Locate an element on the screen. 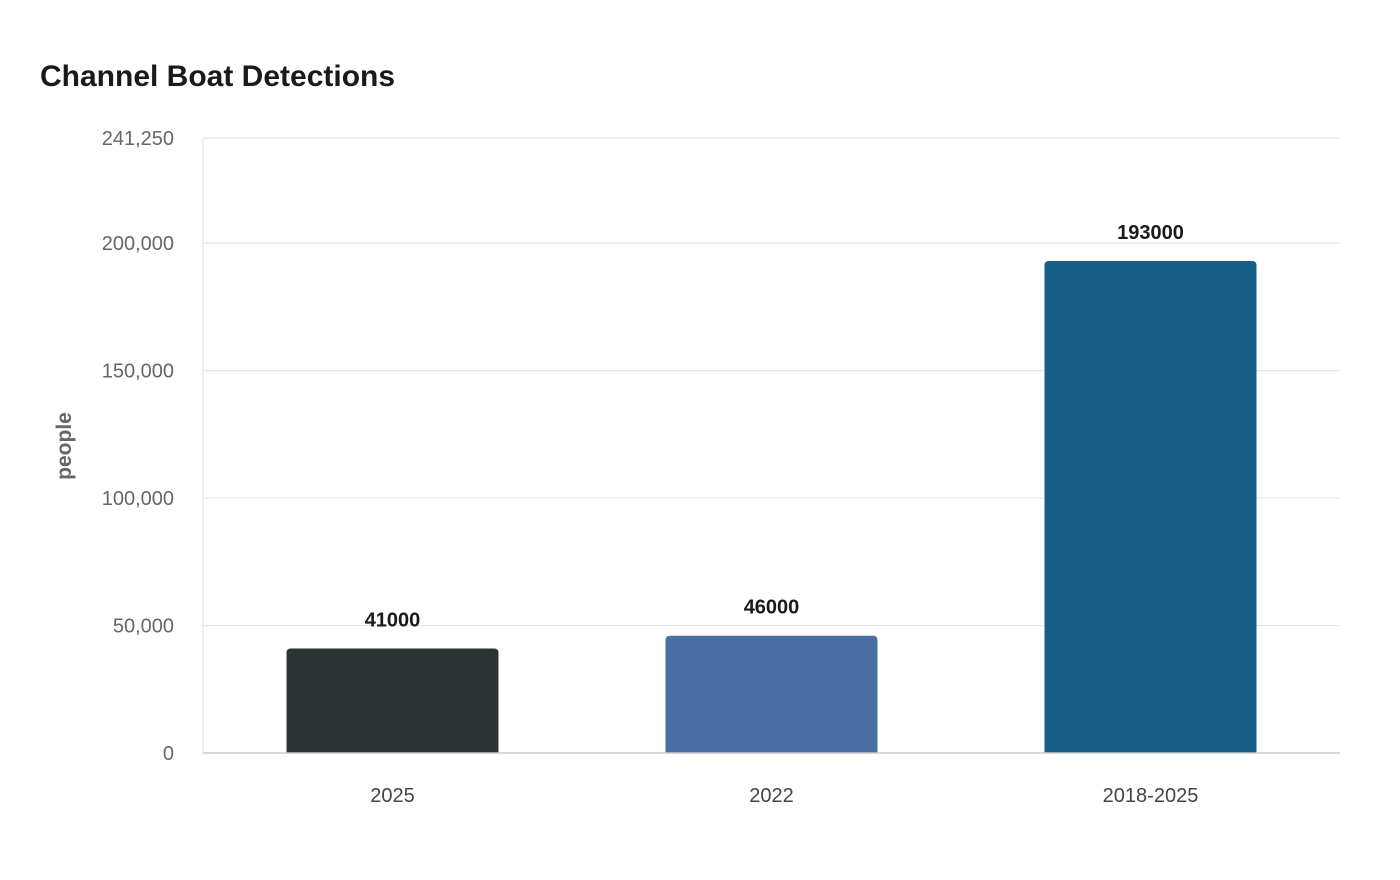  chart-title: Channel Boat Detections is located at coordinates (218, 76).